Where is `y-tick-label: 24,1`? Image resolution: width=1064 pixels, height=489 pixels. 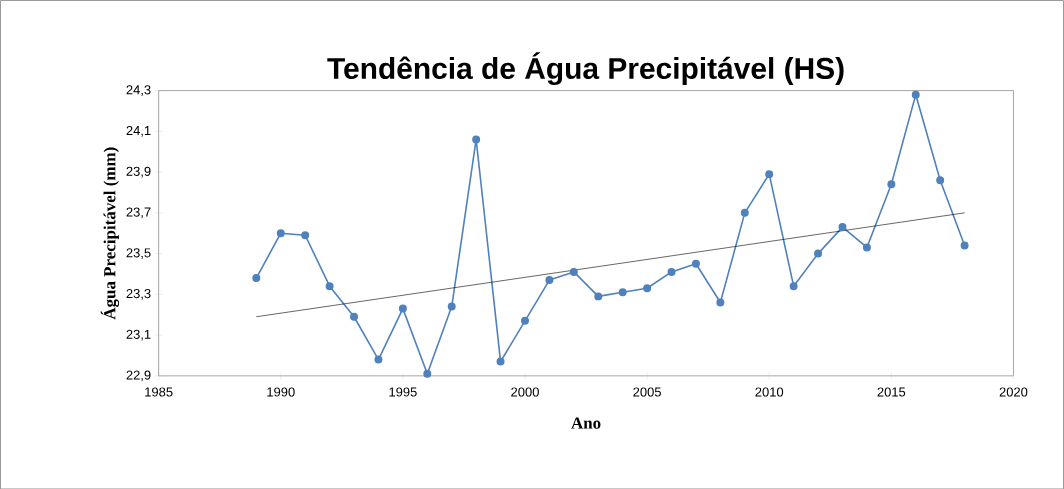
y-tick-label: 24,1 is located at coordinates (138, 131).